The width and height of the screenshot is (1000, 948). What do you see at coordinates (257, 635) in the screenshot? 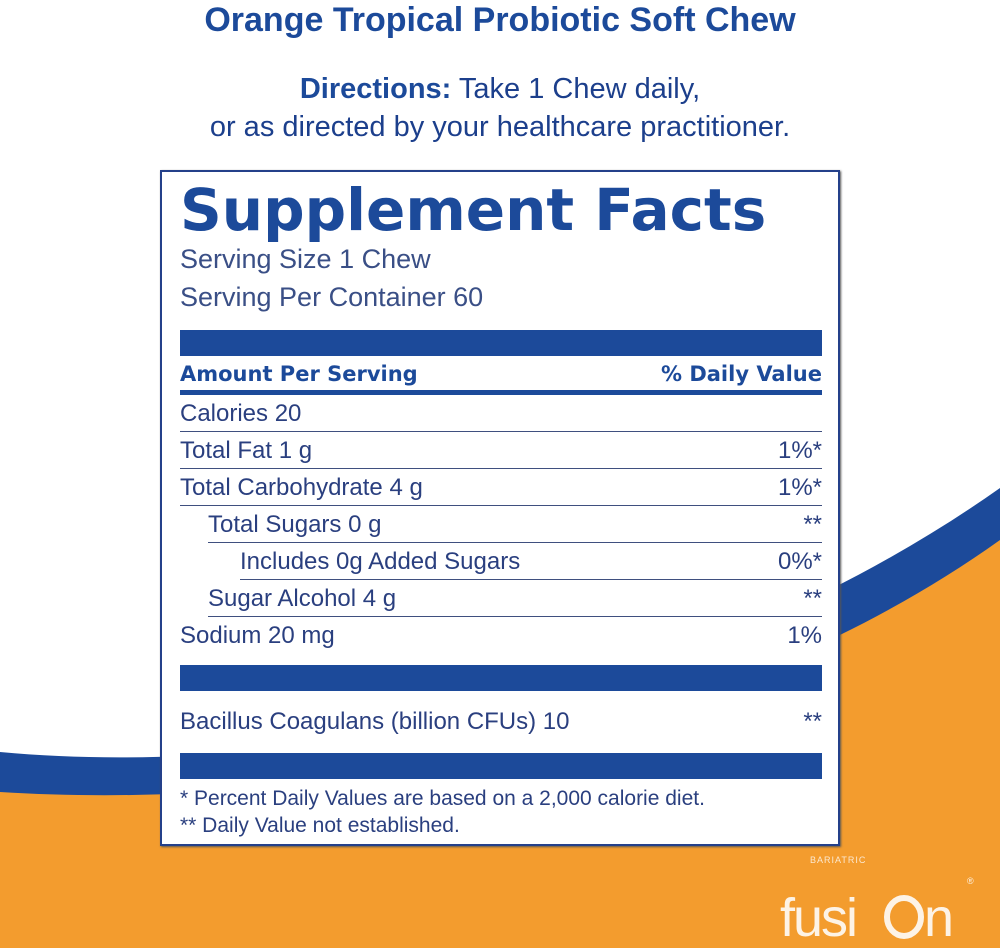
I see `row-label: Sodium 20 mg` at bounding box center [257, 635].